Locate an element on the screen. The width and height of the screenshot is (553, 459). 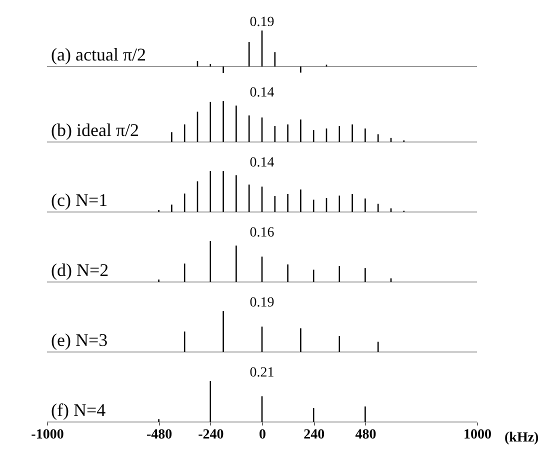
x-axis-title: (kHz) is located at coordinates (522, 438).